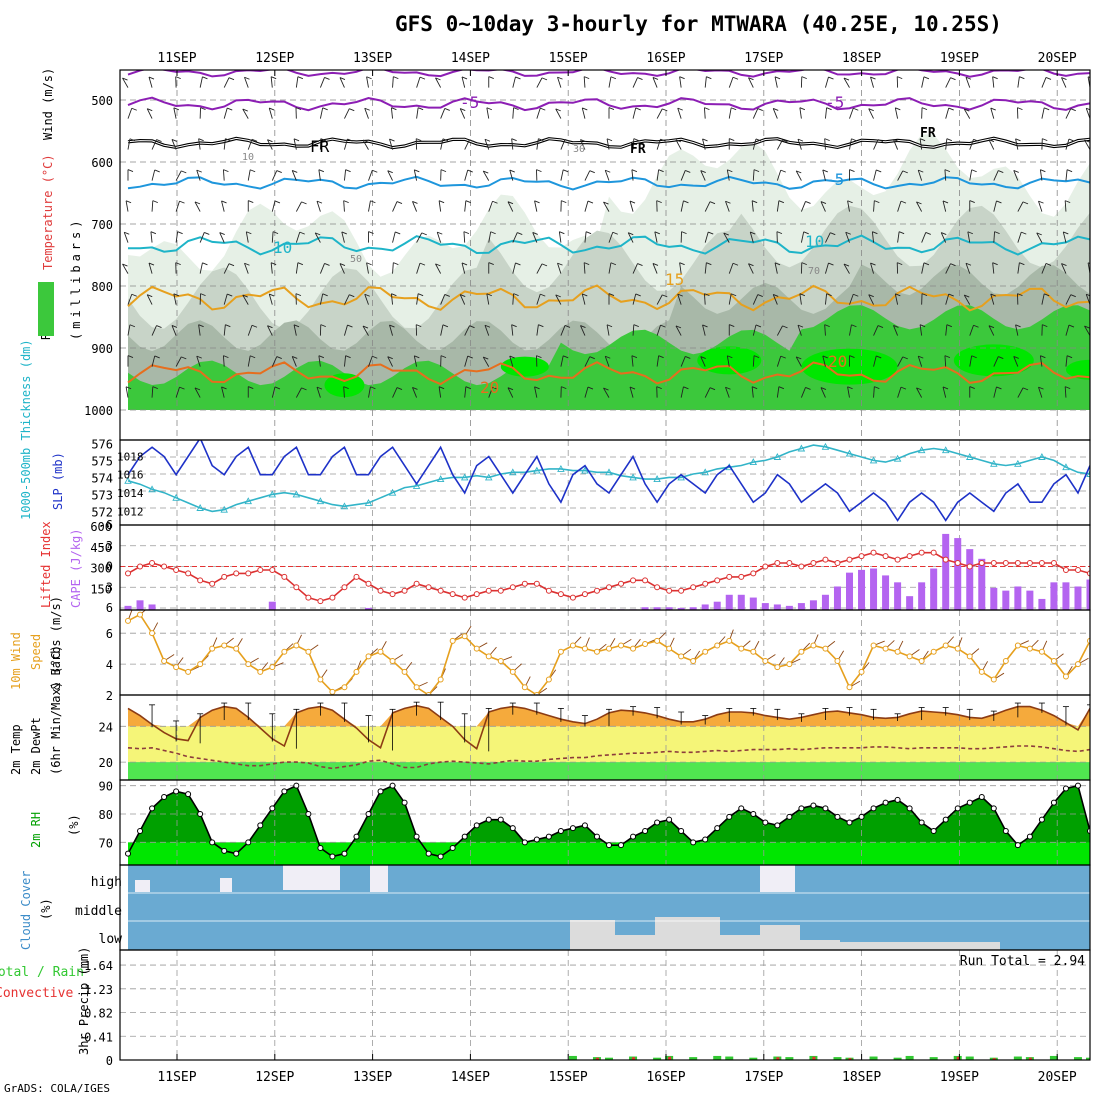  What do you see at coordinates (740, 942) in the screenshot?
I see `low-cloud` at bounding box center [740, 942].